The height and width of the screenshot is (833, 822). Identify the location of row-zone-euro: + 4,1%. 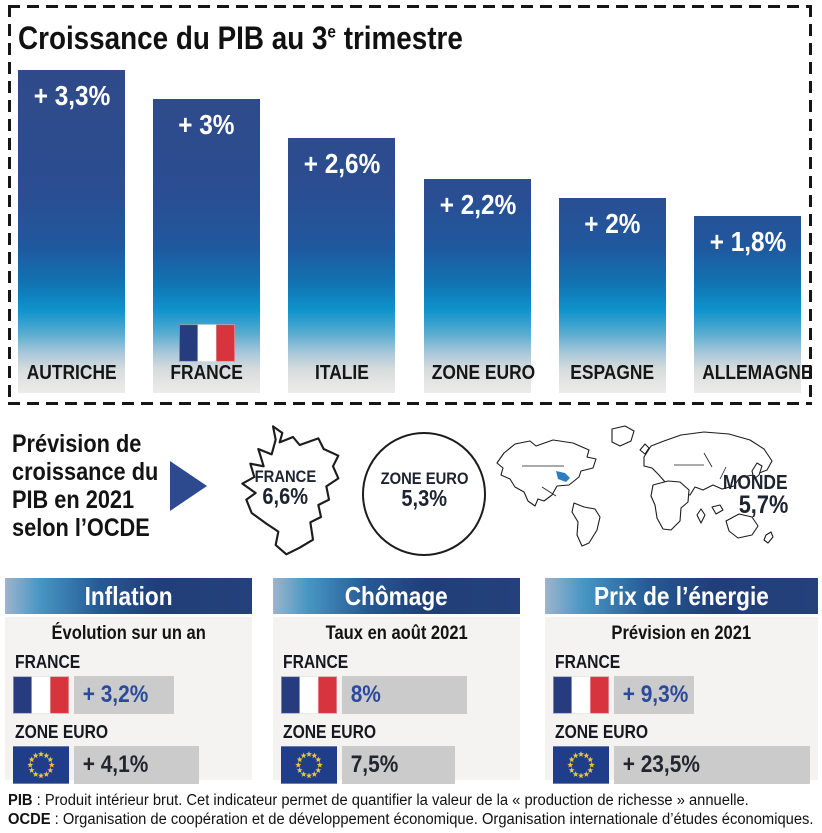
(128, 765).